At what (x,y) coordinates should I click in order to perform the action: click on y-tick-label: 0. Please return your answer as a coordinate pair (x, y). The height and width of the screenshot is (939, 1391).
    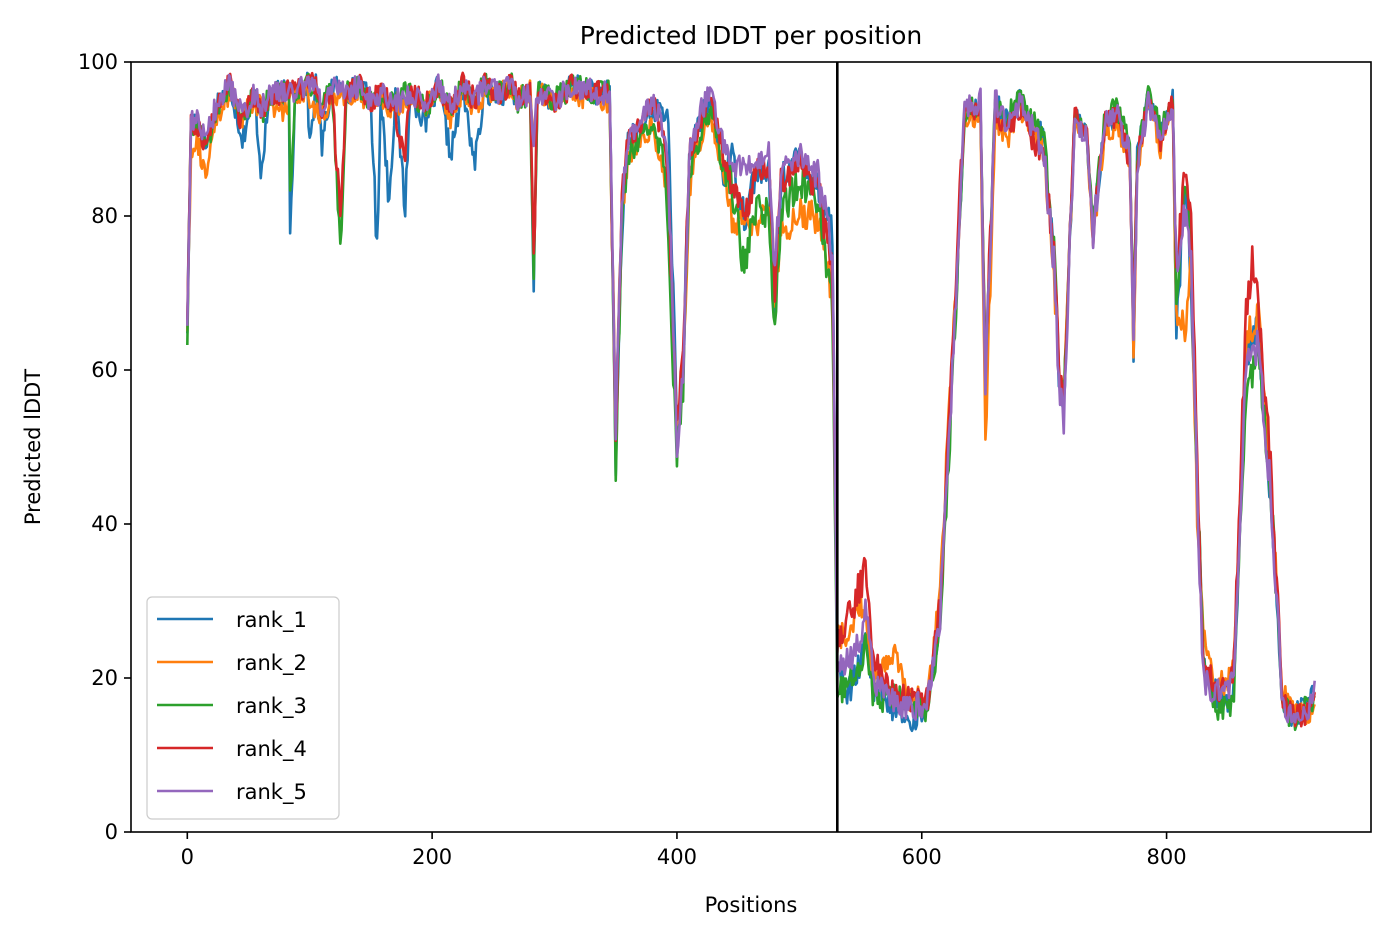
    Looking at the image, I should click on (111, 832).